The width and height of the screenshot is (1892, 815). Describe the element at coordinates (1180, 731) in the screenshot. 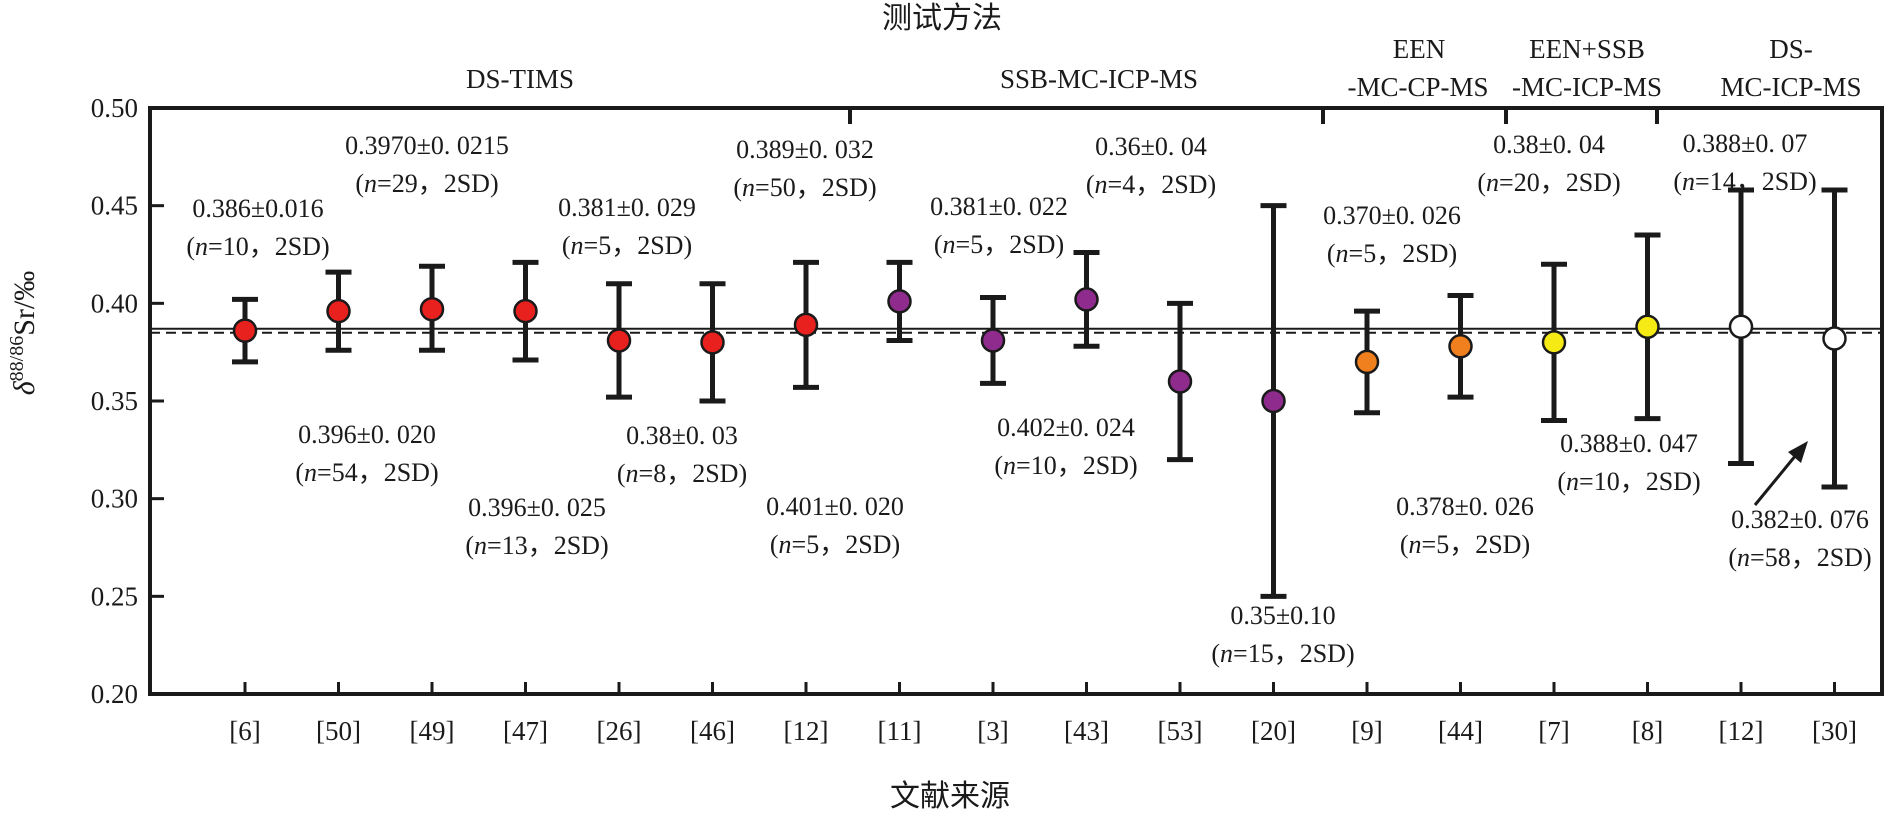

I see `x-tick-label: [53]` at that location.